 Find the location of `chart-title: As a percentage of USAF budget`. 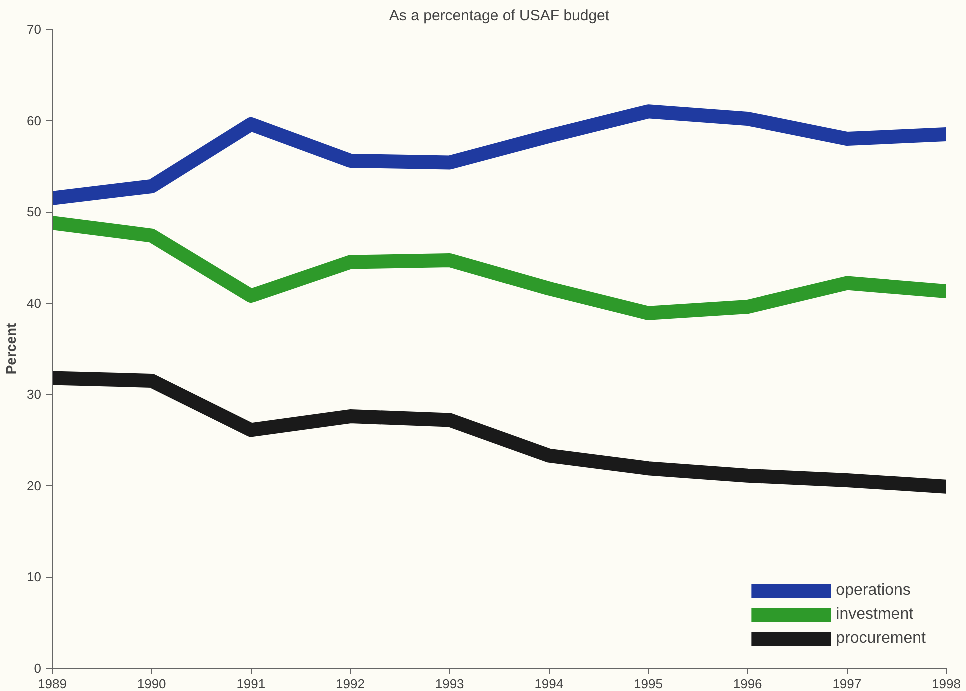

chart-title: As a percentage of USAF budget is located at coordinates (499, 16).